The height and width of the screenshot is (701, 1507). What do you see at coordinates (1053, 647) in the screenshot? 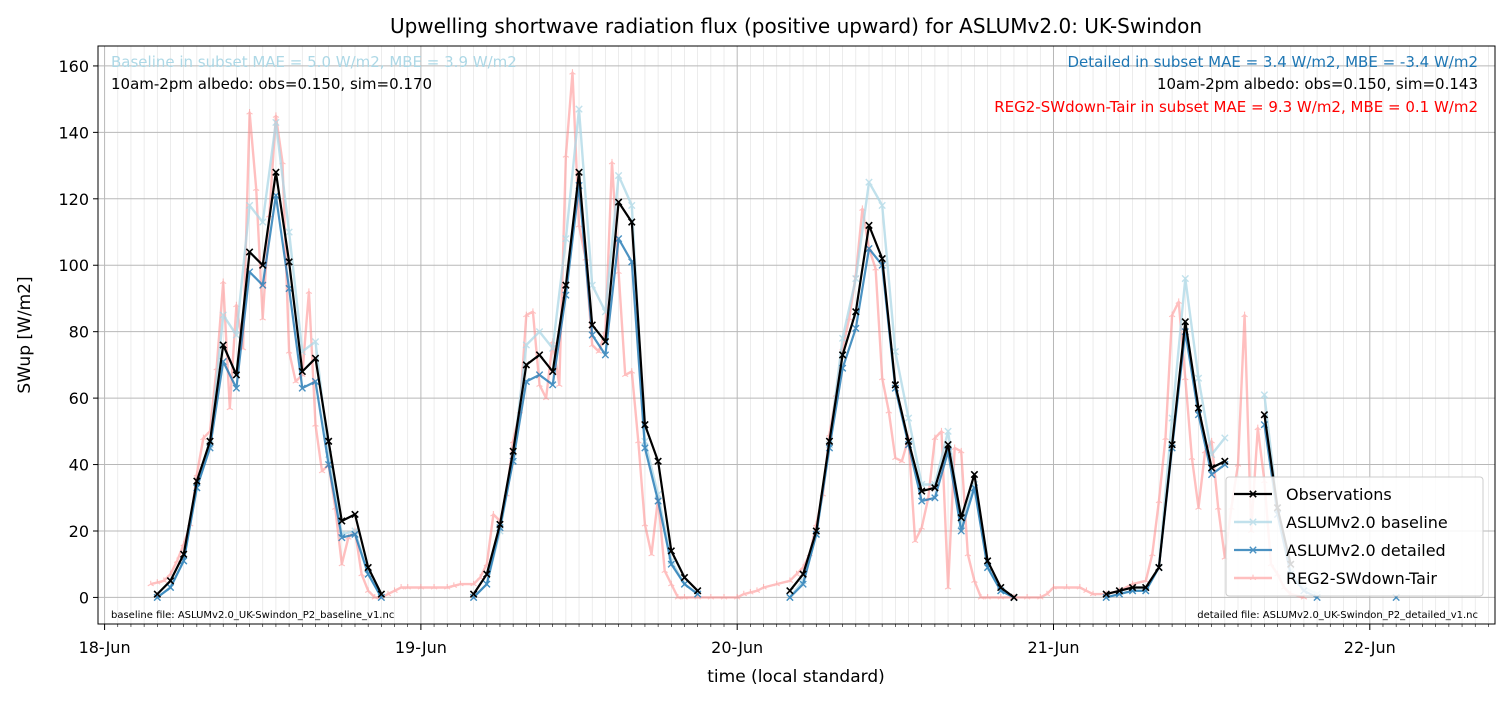
I see `x-tick-label: 21-Jun` at bounding box center [1053, 647].